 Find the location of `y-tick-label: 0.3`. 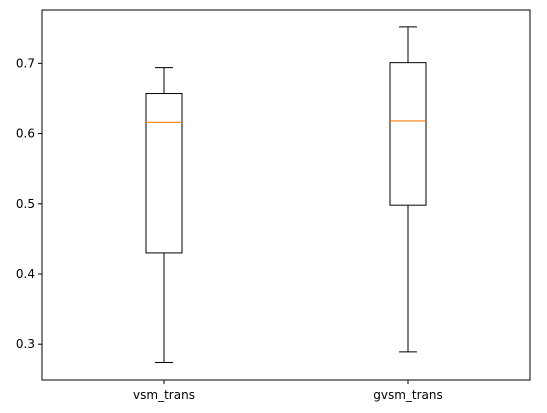

y-tick-label: 0.3 is located at coordinates (25, 344).